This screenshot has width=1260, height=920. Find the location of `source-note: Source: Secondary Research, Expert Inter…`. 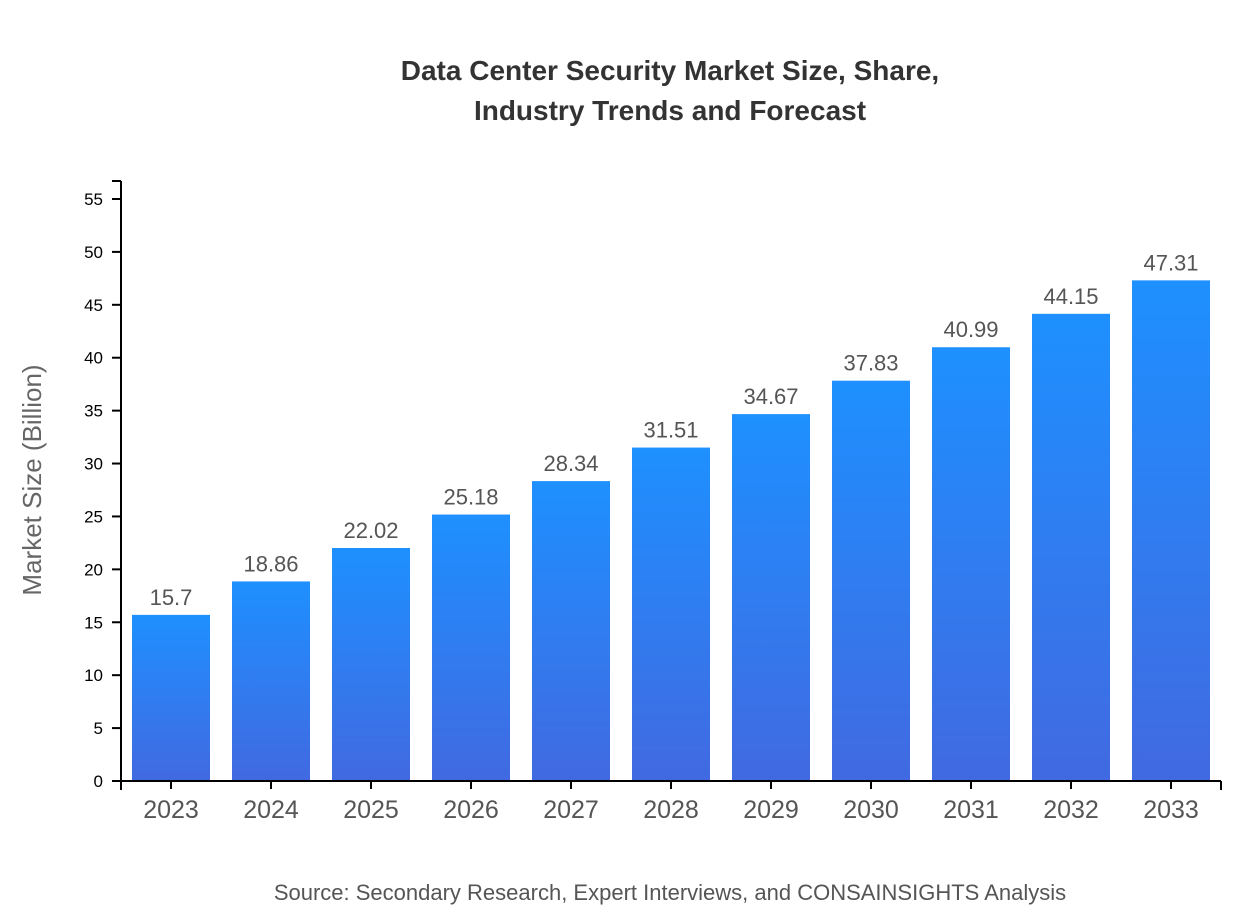

source-note: Source: Secondary Research, Expert Inter… is located at coordinates (670, 892).